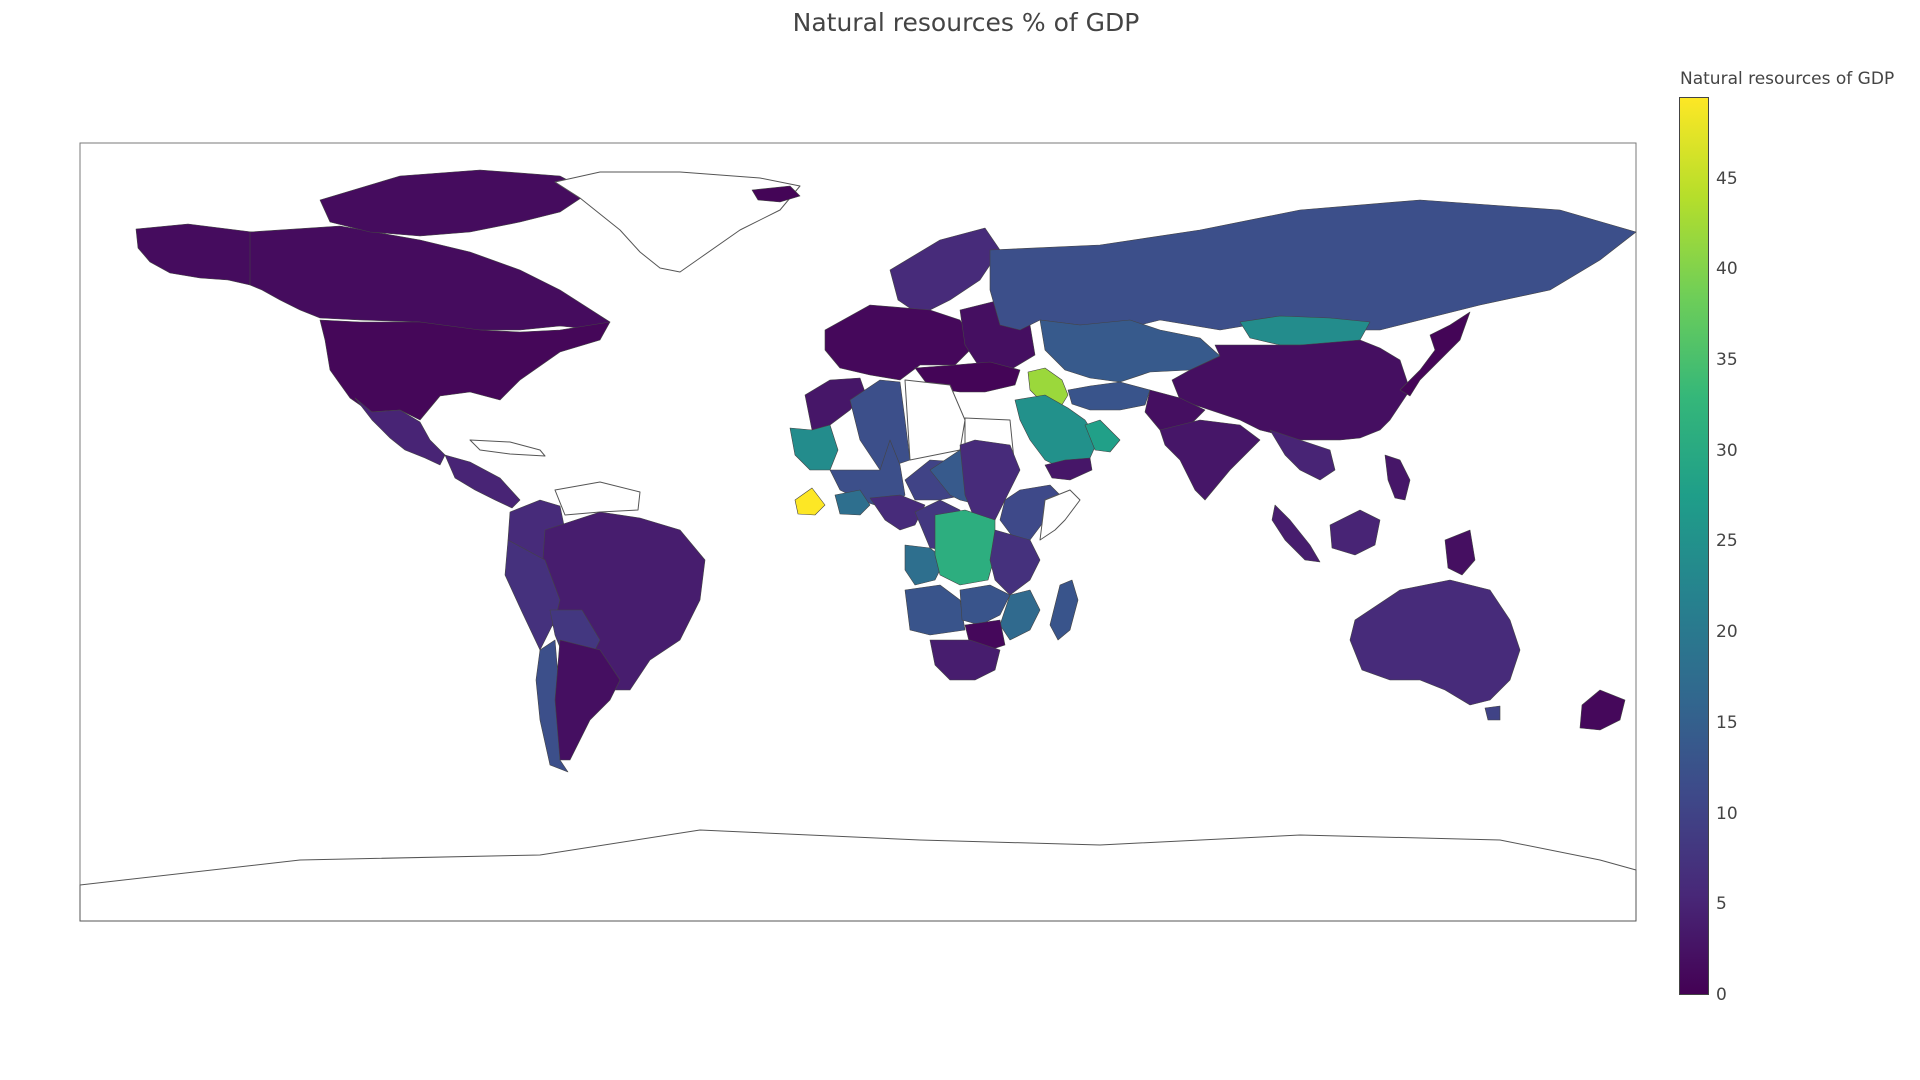 The height and width of the screenshot is (1080, 1920). I want to click on region-argentina: Argentina: 2, so click(587, 700).